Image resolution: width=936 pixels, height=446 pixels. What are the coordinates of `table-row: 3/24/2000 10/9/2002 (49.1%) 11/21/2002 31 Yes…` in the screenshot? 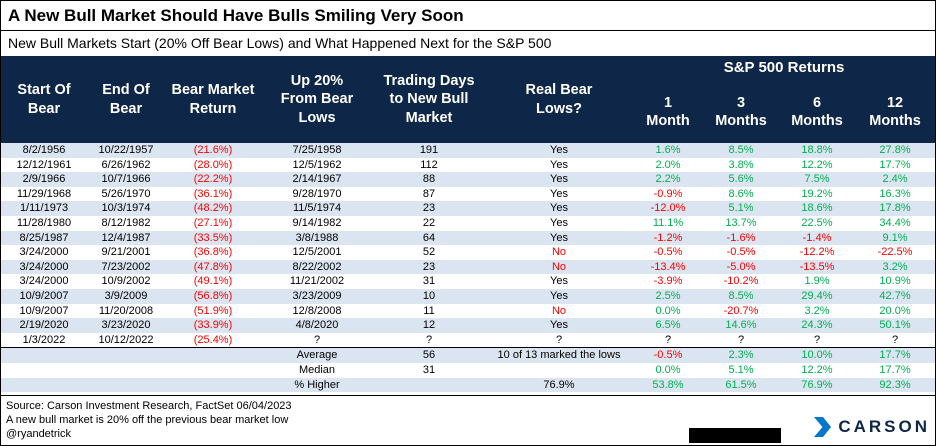 It's located at (468, 281).